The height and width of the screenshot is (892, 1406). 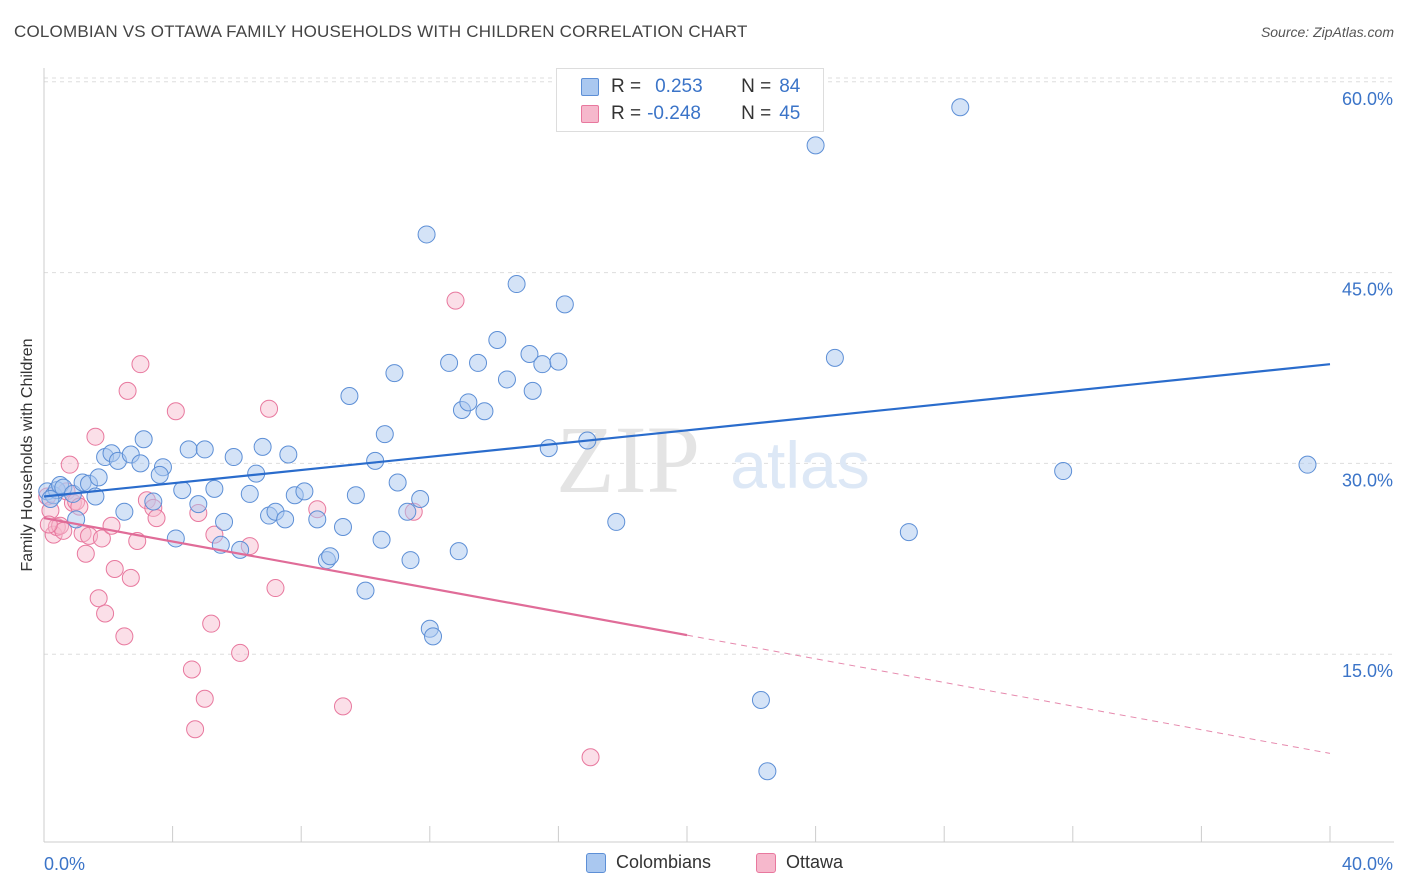 I want to click on r-value: -0.248, so click(x=674, y=113).